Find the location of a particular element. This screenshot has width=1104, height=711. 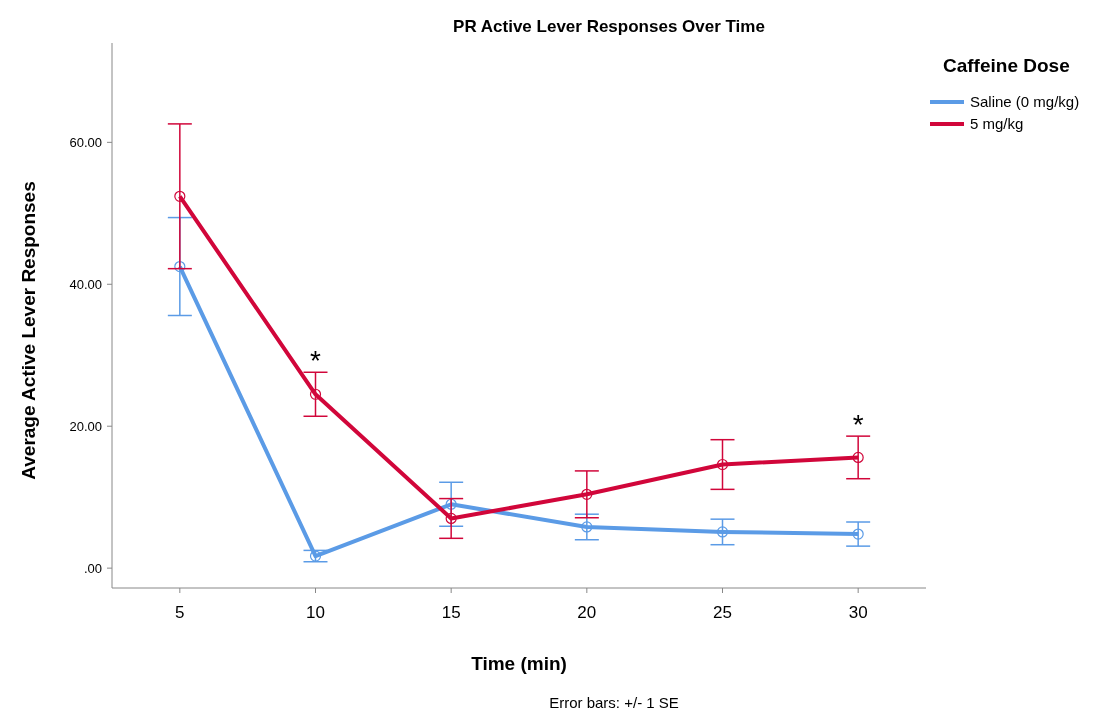

x-axis-title: Time (min) is located at coordinates (519, 663).